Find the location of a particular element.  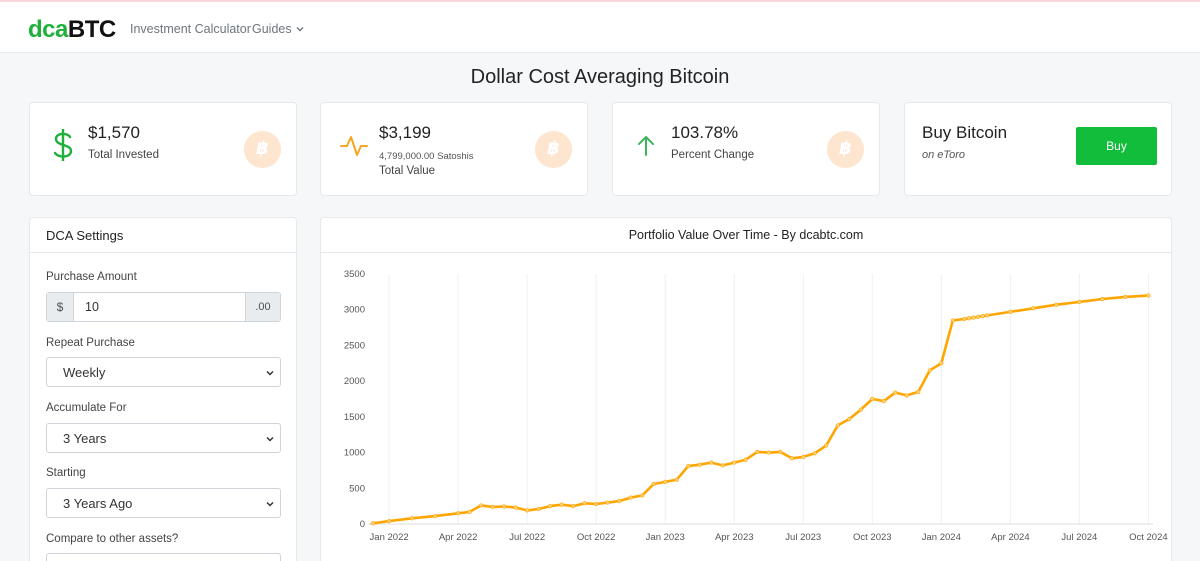

compare-assets-select is located at coordinates (163, 557).